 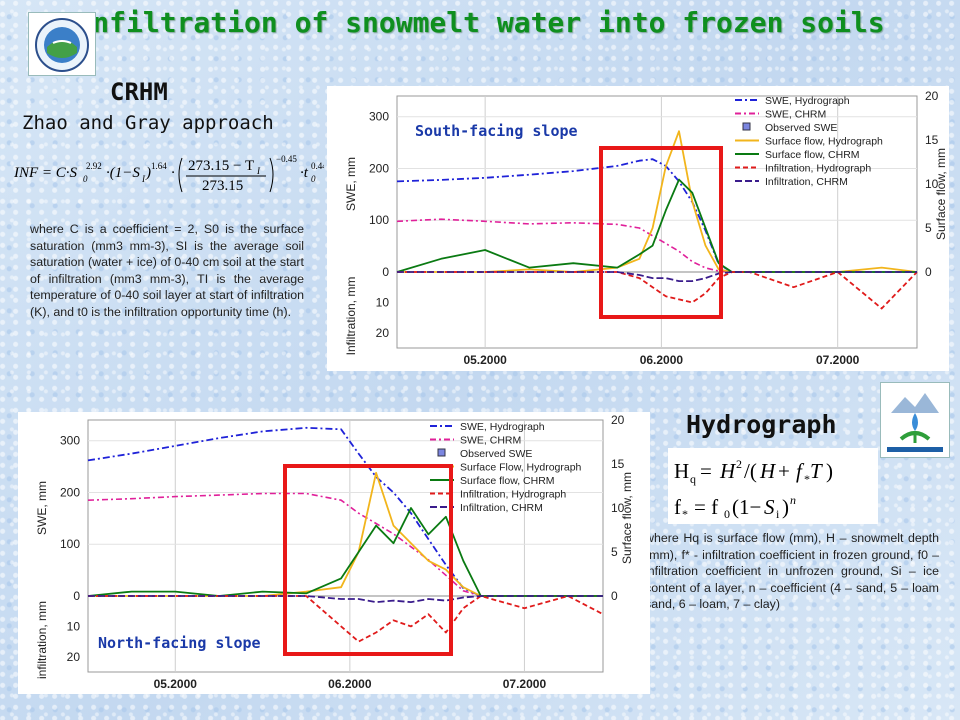 What do you see at coordinates (304, 173) in the screenshot?
I see `svg-text: ·t` at bounding box center [304, 173].